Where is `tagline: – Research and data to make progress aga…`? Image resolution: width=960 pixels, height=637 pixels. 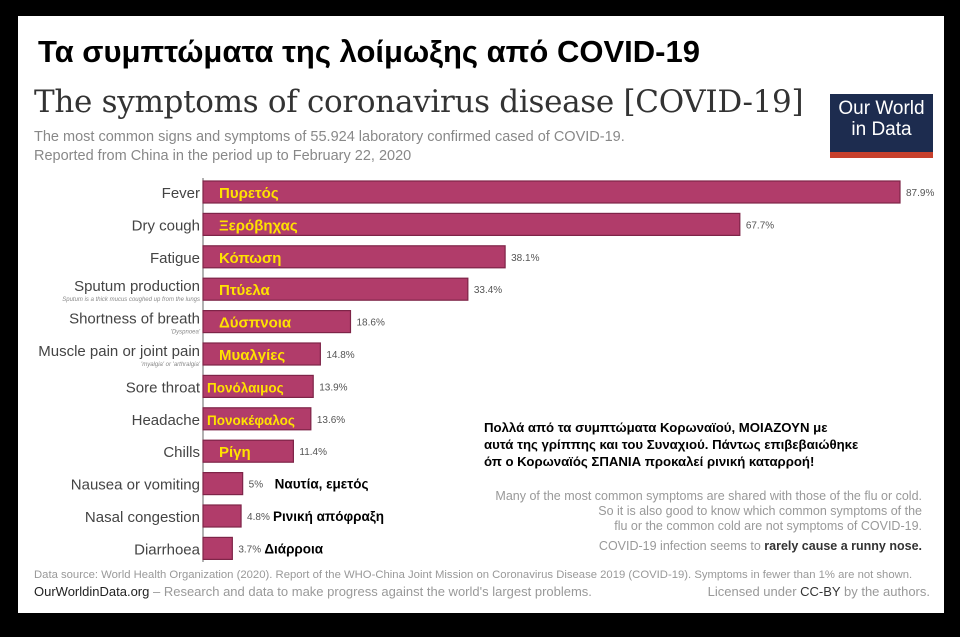 tagline: – Research and data to make progress aga… is located at coordinates (370, 591).